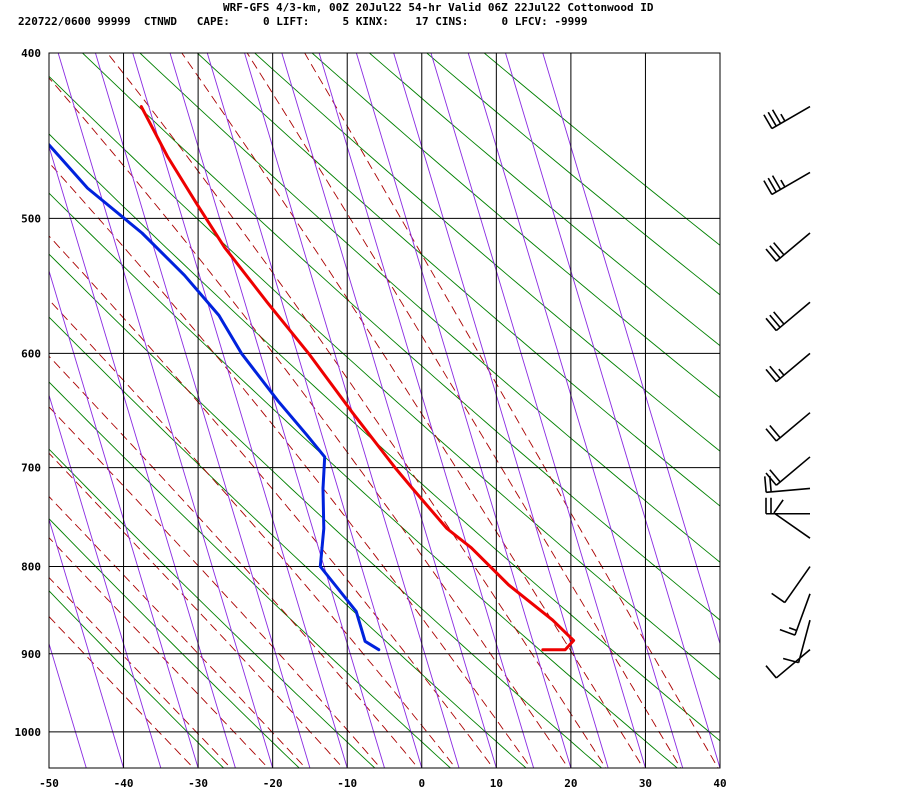 The width and height of the screenshot is (900, 800). I want to click on wind-barbs, so click(787, 392).